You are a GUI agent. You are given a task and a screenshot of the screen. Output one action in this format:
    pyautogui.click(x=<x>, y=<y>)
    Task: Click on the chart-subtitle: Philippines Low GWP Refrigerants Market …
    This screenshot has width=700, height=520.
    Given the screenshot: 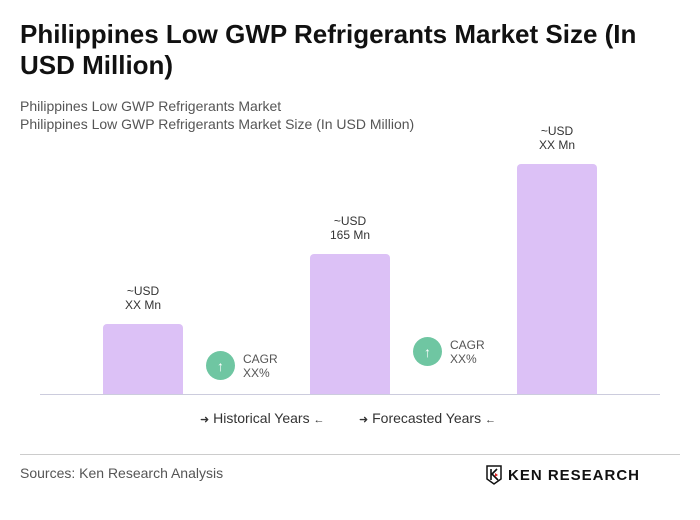 What is the action you would take?
    pyautogui.click(x=217, y=124)
    